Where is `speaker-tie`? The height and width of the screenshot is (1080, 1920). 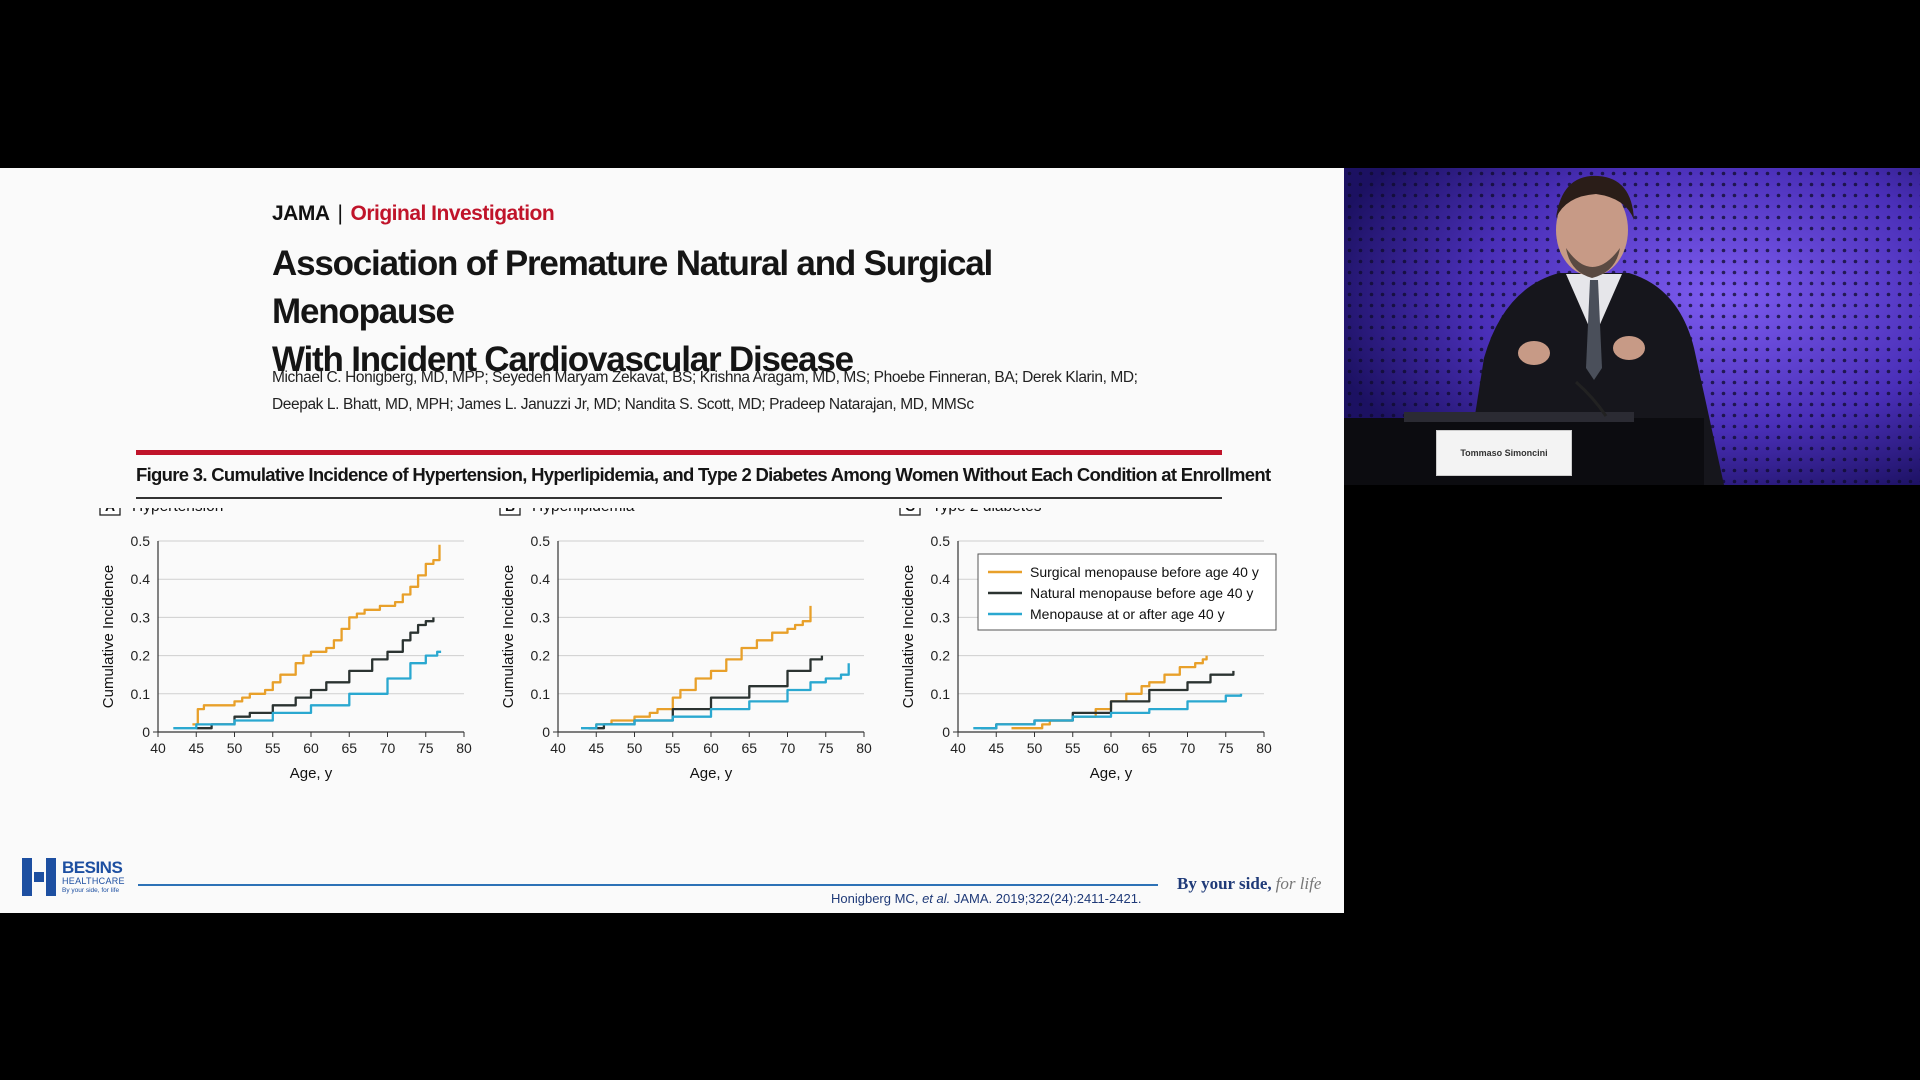
speaker-tie is located at coordinates (1594, 330).